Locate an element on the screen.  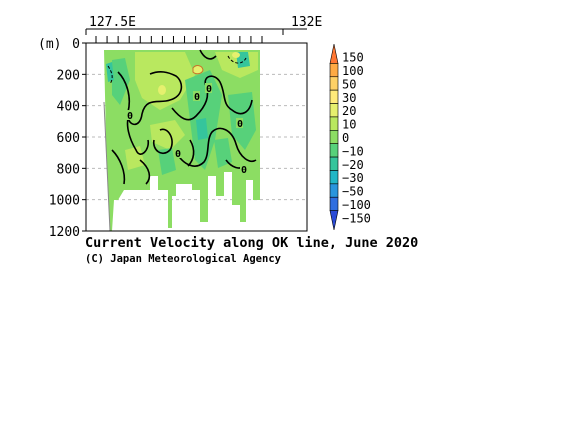
colorbar-label: 20 is located at coordinates (349, 111).